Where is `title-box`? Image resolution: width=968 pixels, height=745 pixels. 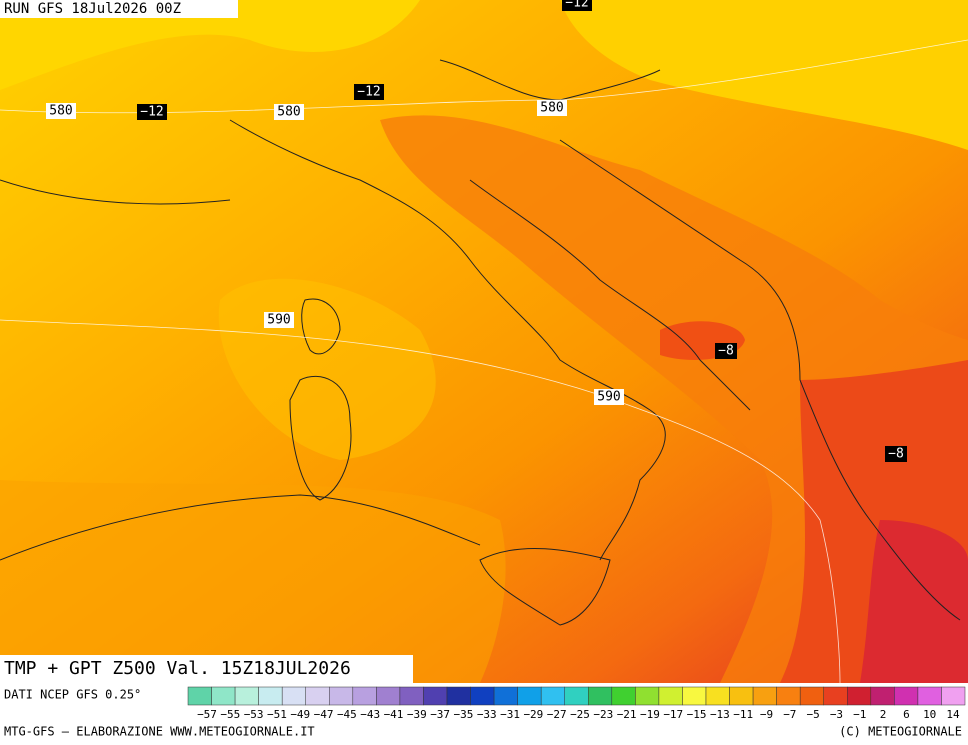
title-box is located at coordinates (206, 669).